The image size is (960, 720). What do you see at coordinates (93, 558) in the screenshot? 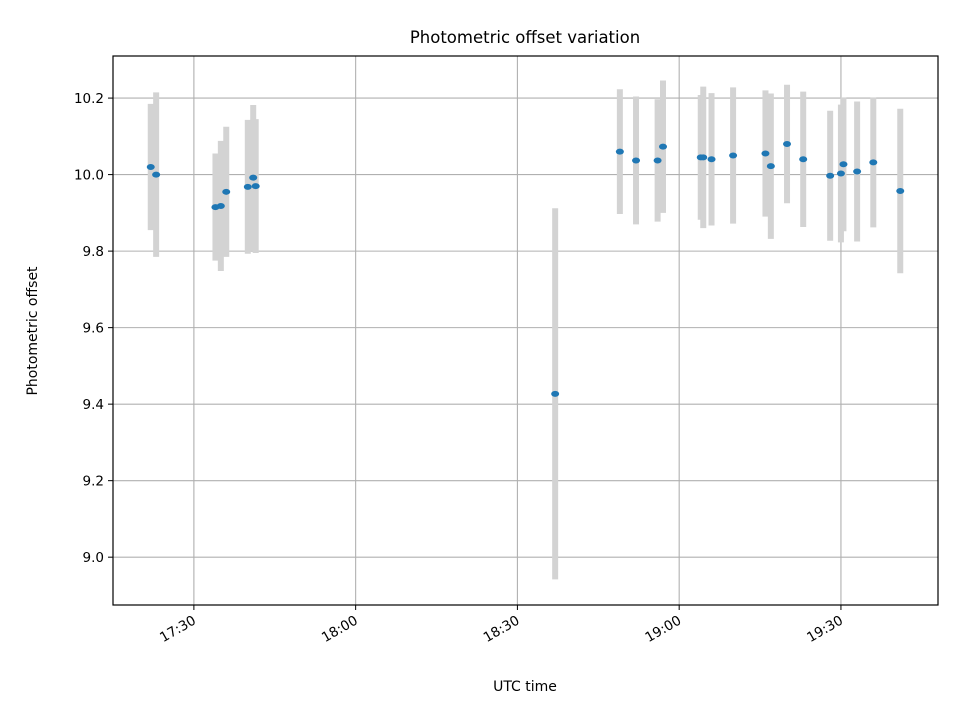
I see `y-tick-label: 9.0` at bounding box center [93, 558].